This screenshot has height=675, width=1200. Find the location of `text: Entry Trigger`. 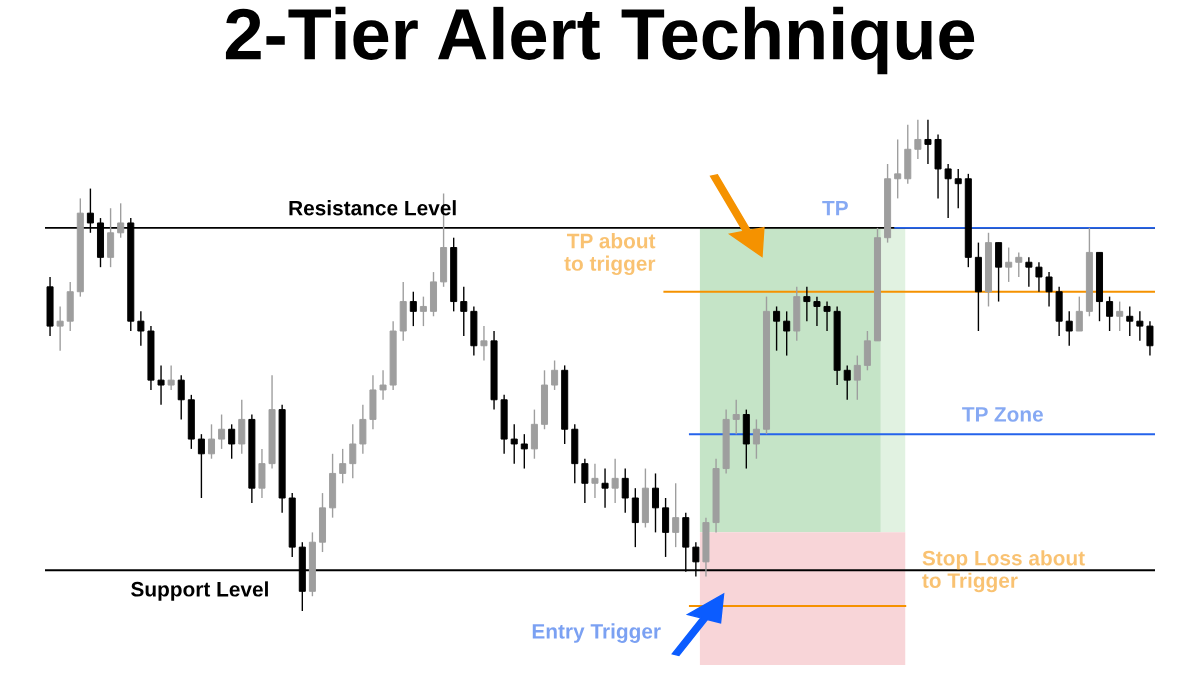

text: Entry Trigger is located at coordinates (596, 633).